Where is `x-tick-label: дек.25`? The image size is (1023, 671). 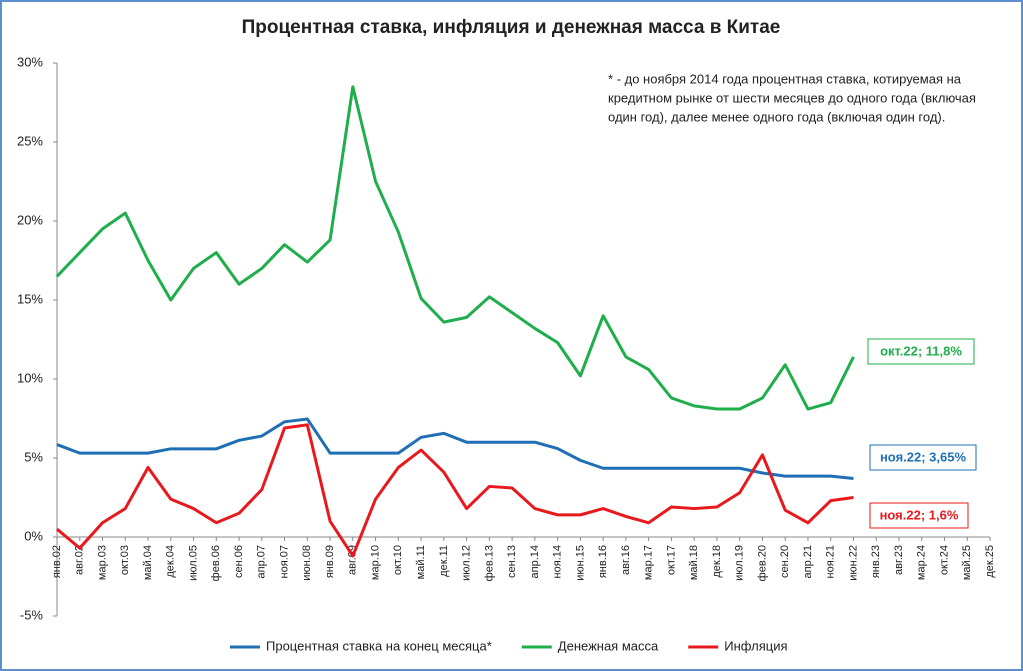 x-tick-label: дек.25 is located at coordinates (990, 561).